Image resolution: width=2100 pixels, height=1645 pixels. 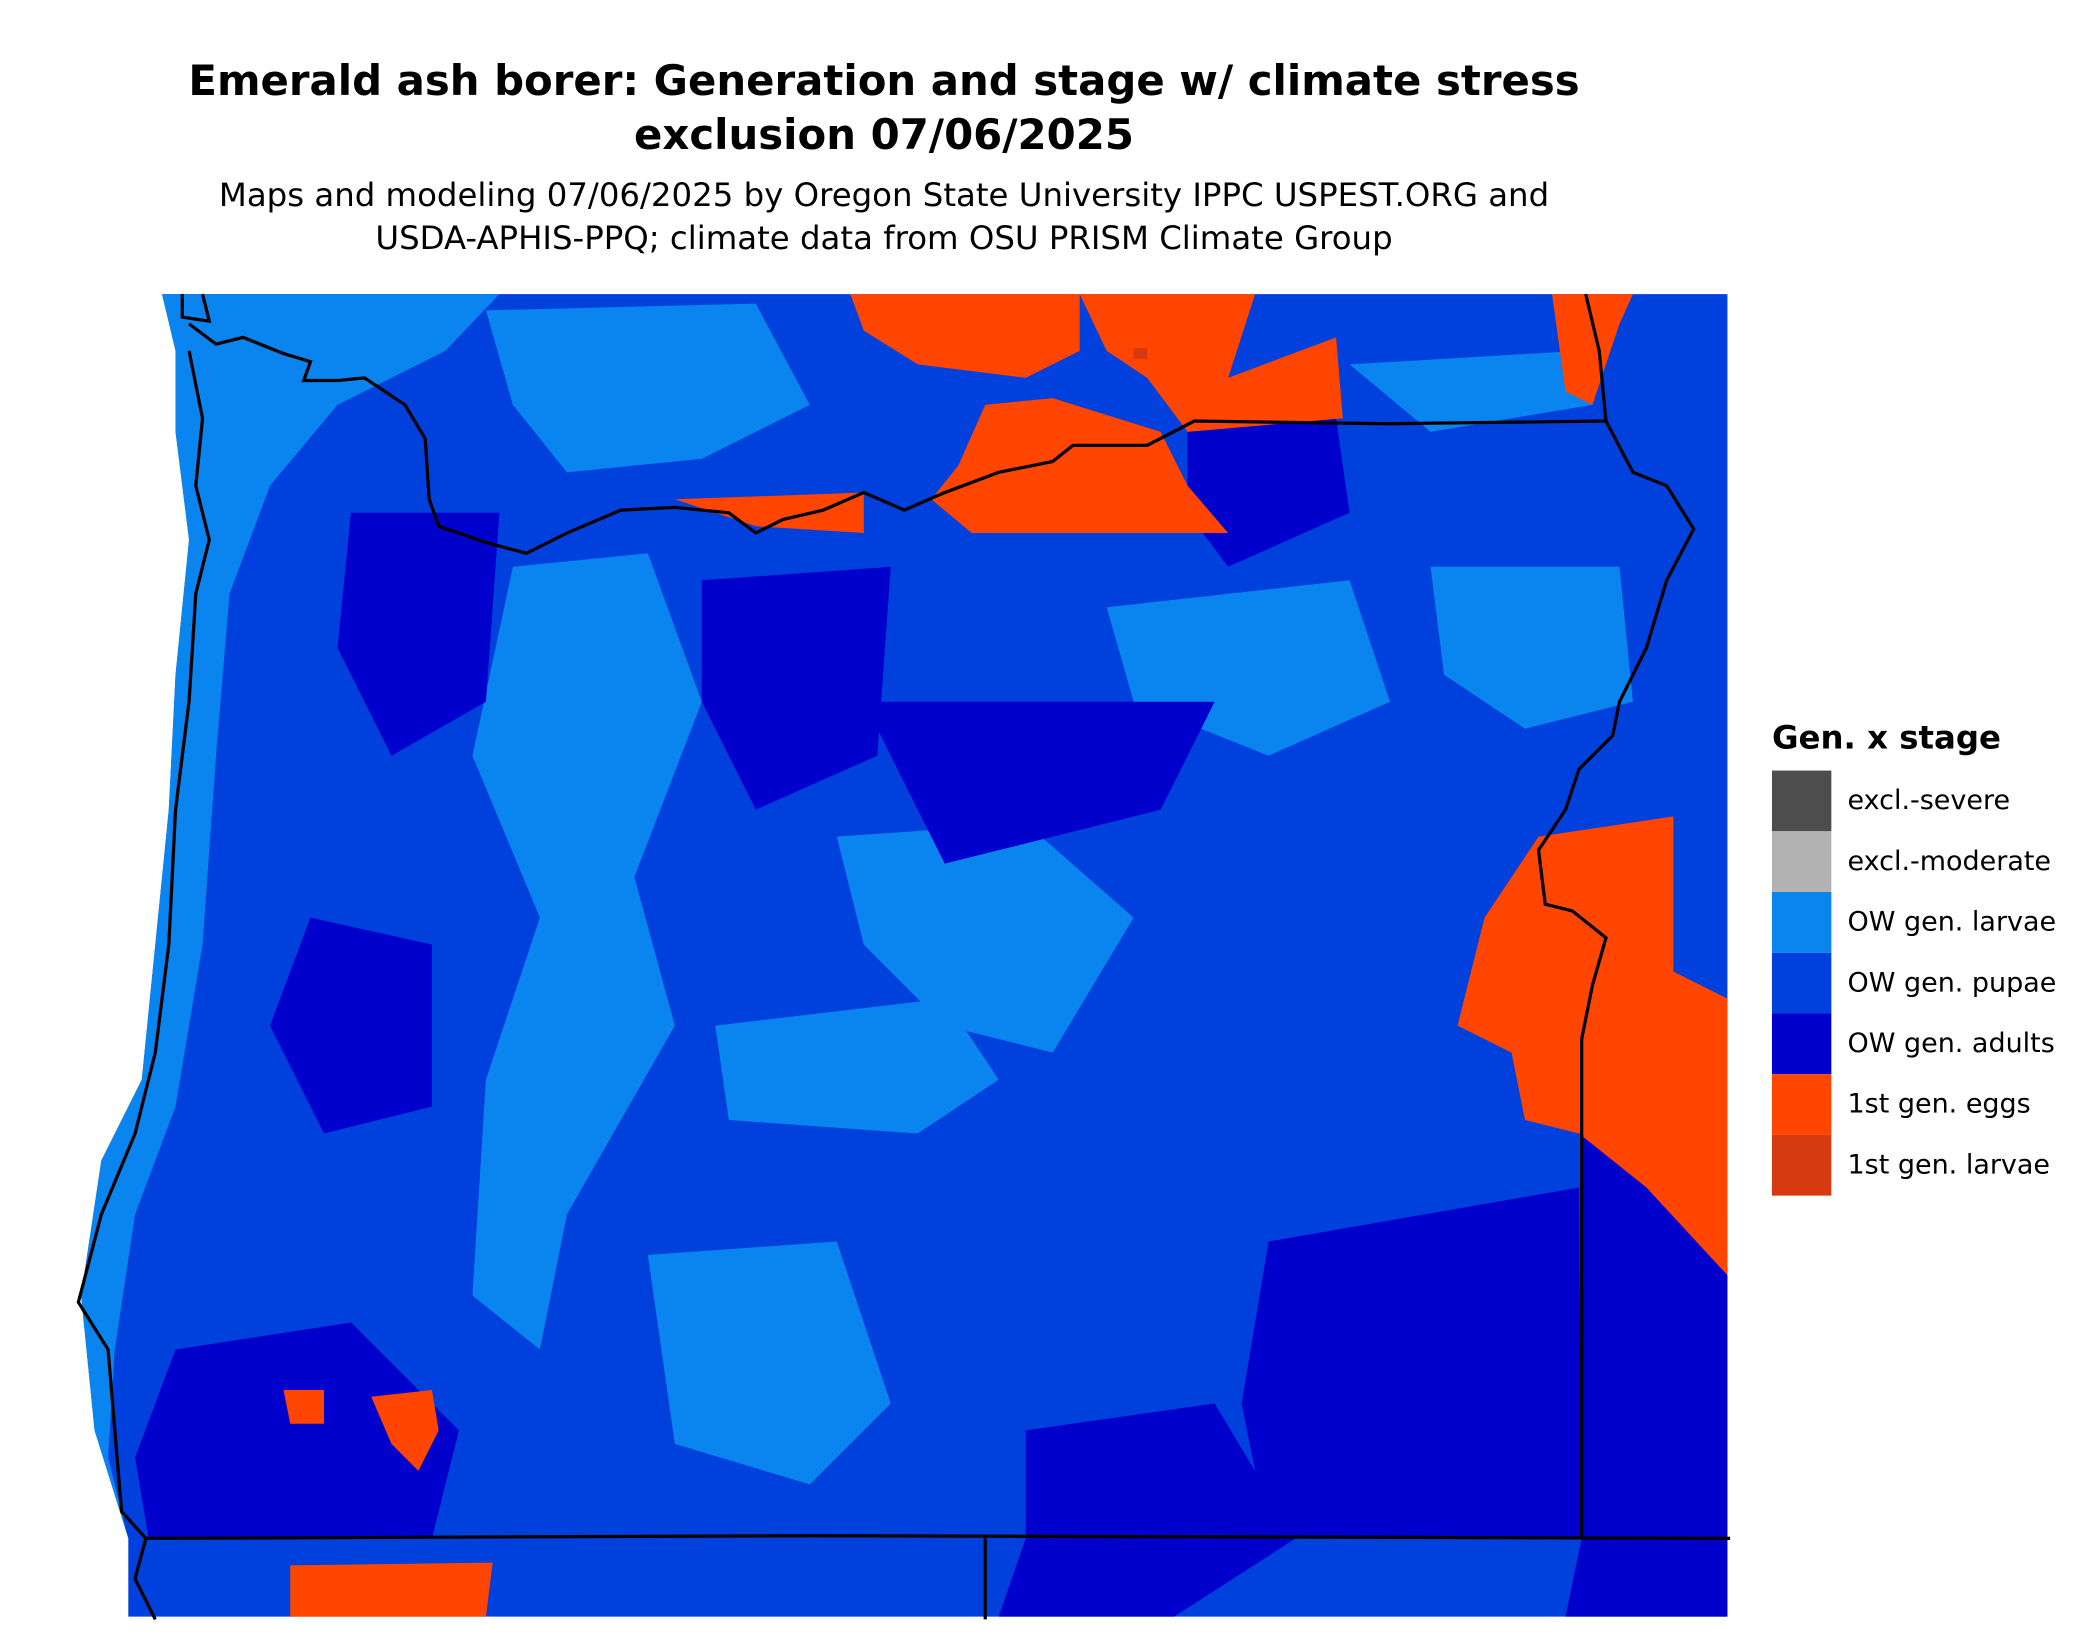 I want to click on legend-label: OW gen. pupae, so click(x=1952, y=982).